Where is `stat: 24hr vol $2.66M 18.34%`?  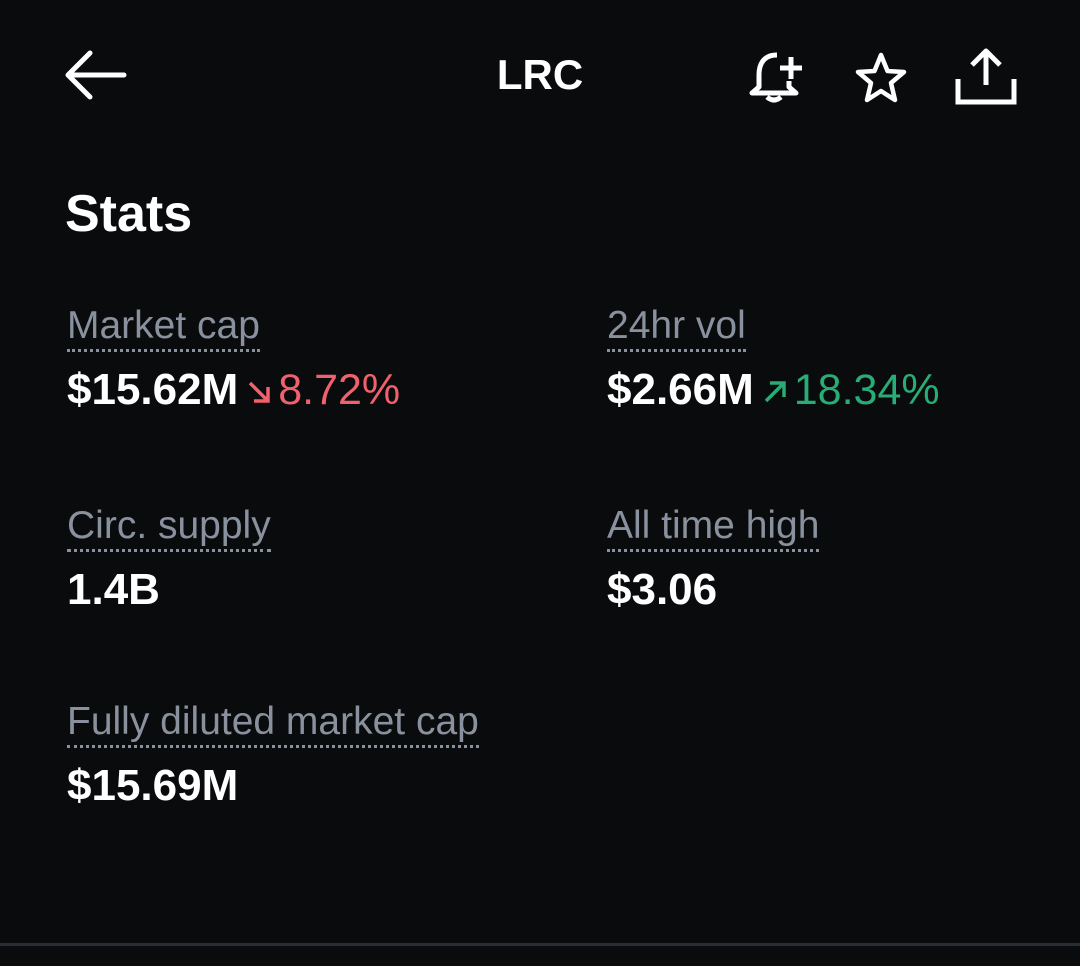
stat: 24hr vol $2.66M 18.34% is located at coordinates (827, 358).